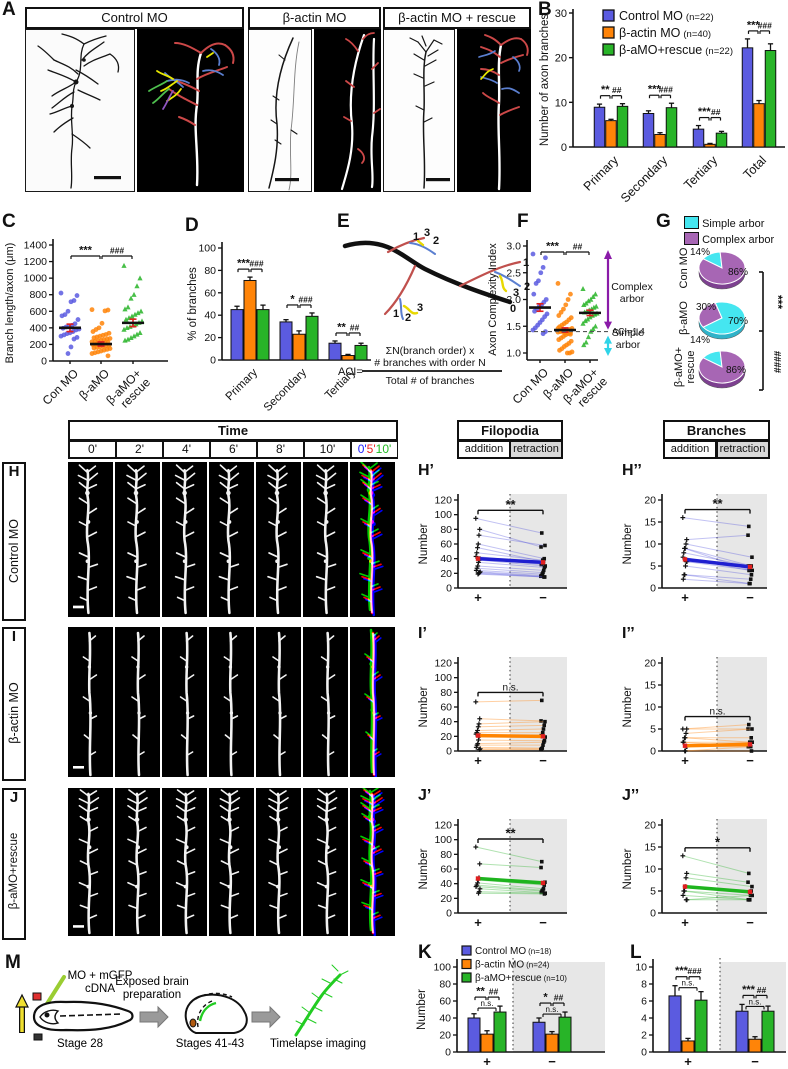 This screenshot has width=788, height=1069. I want to click on svg-text: 6, so click(644, 1002).